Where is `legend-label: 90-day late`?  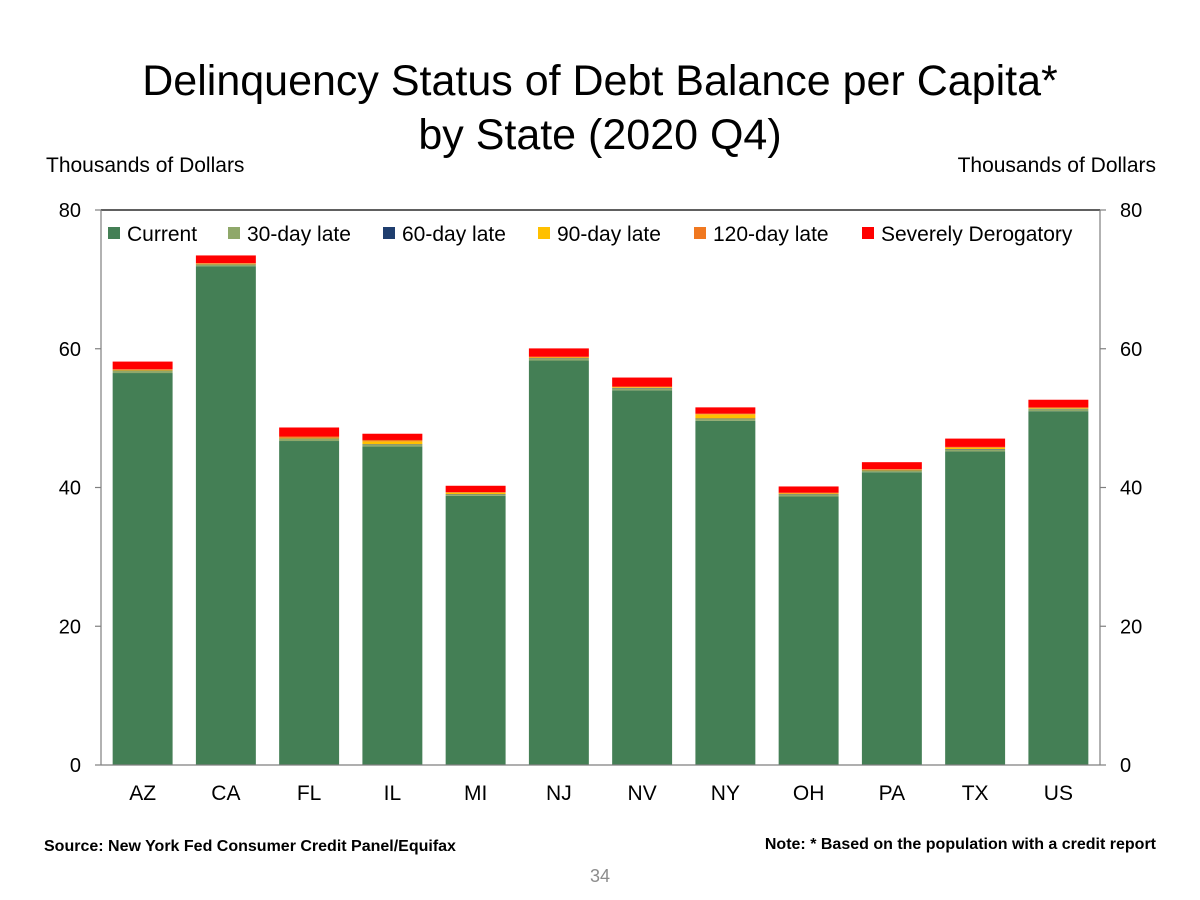 legend-label: 90-day late is located at coordinates (609, 234).